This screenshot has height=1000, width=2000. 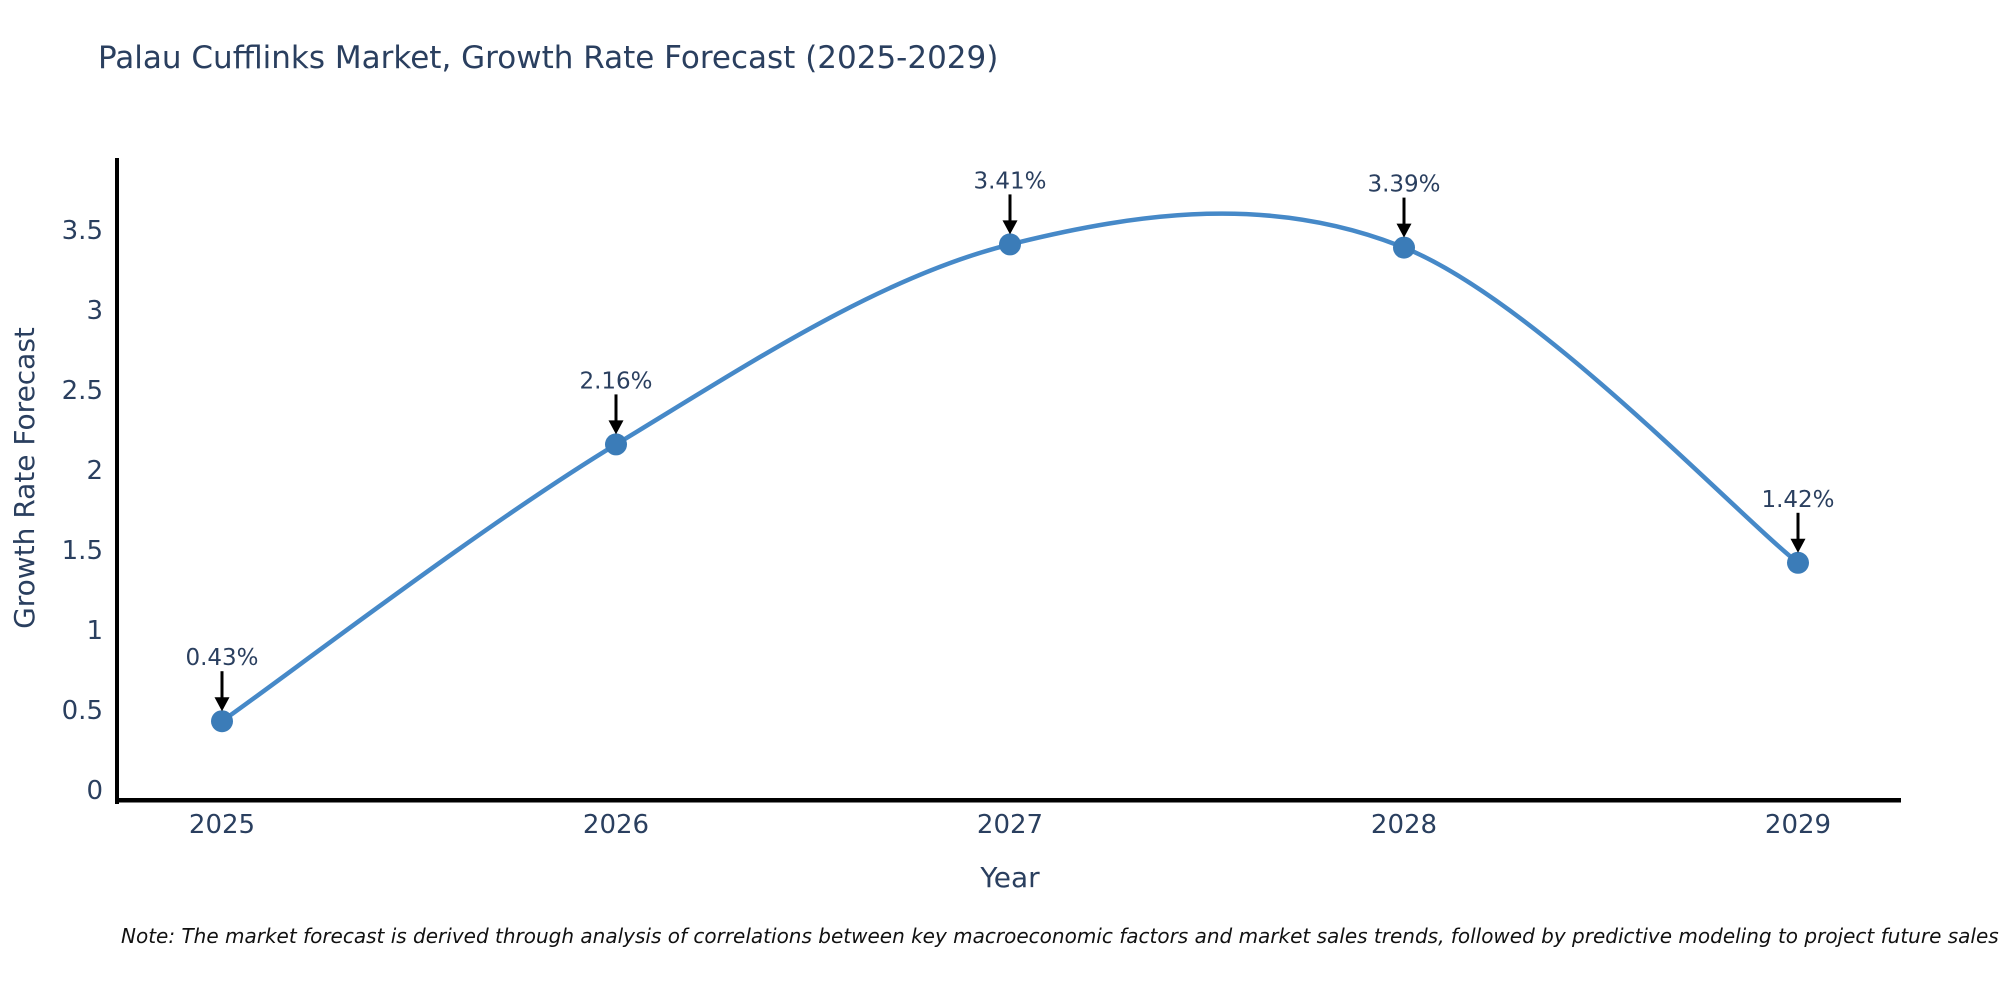 I want to click on y-tick-label-1: 1, so click(x=94, y=631).